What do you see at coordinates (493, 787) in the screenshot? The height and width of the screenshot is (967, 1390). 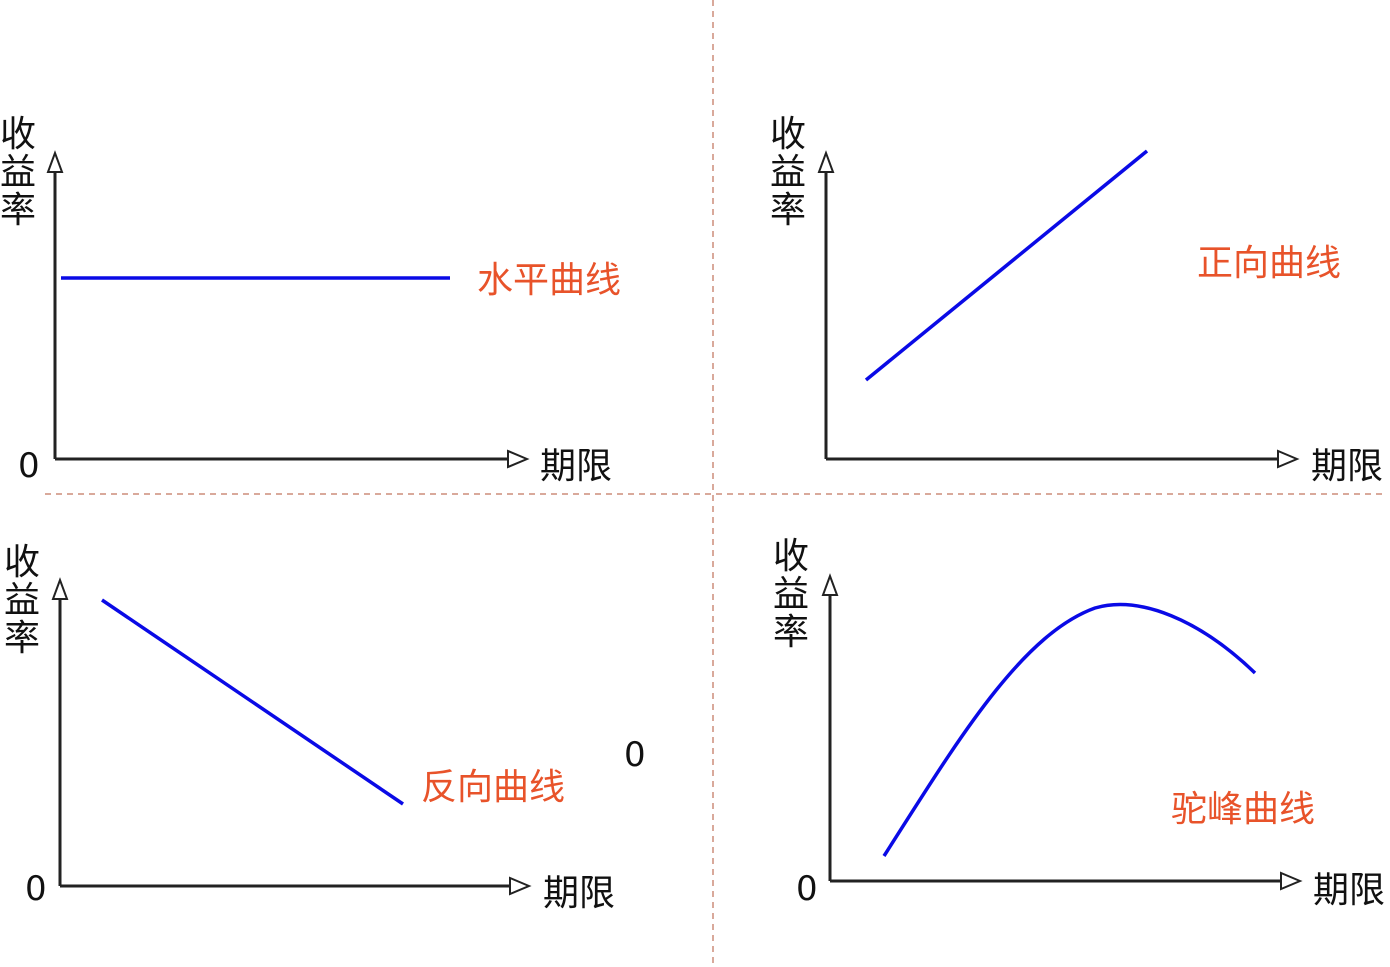 I see `curve-label: 反向曲线` at bounding box center [493, 787].